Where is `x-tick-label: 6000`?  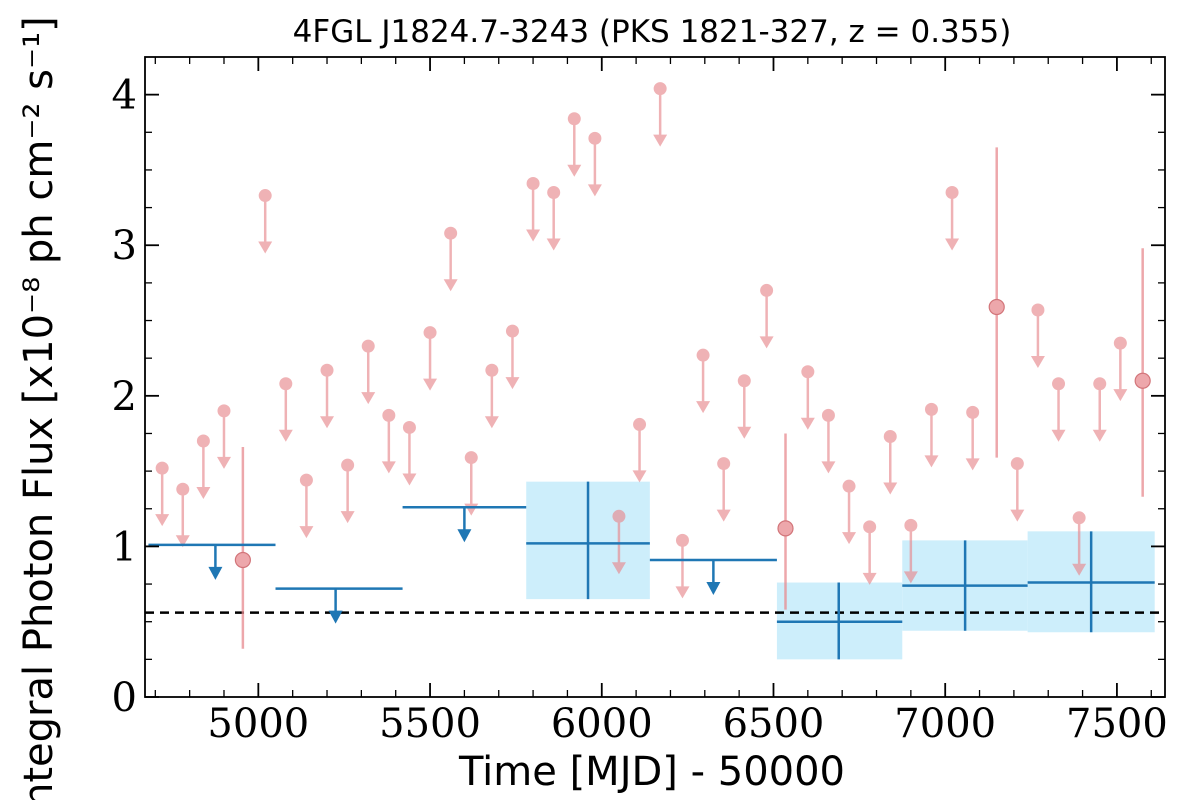 x-tick-label: 6000 is located at coordinates (602, 724).